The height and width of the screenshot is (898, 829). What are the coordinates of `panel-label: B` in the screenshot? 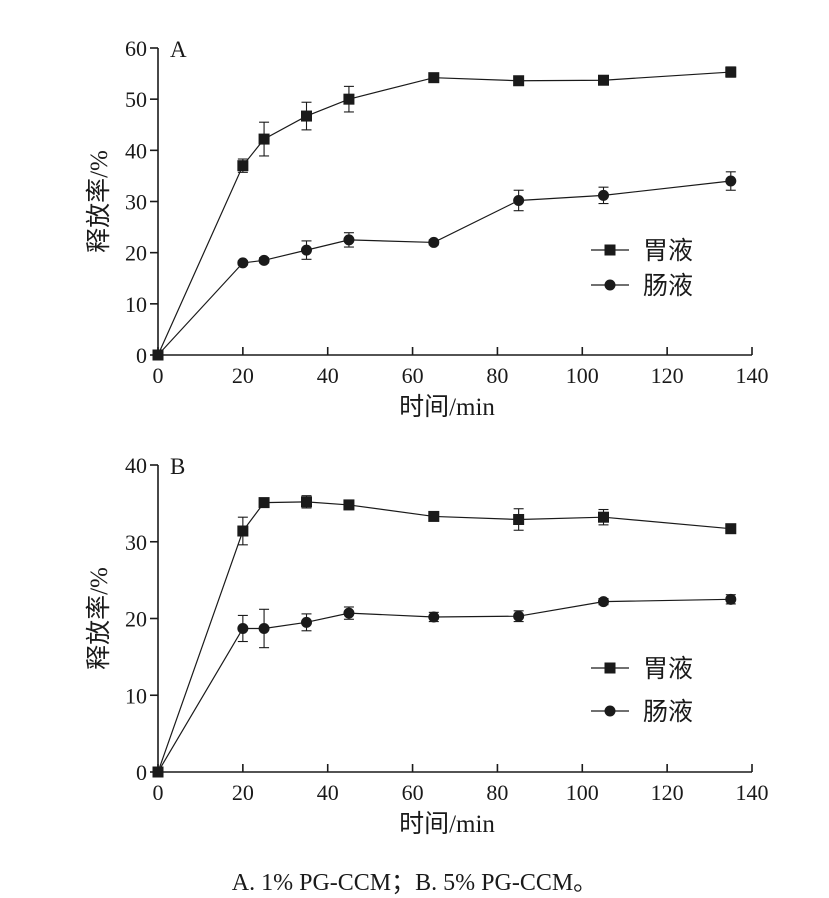 It's located at (177, 466).